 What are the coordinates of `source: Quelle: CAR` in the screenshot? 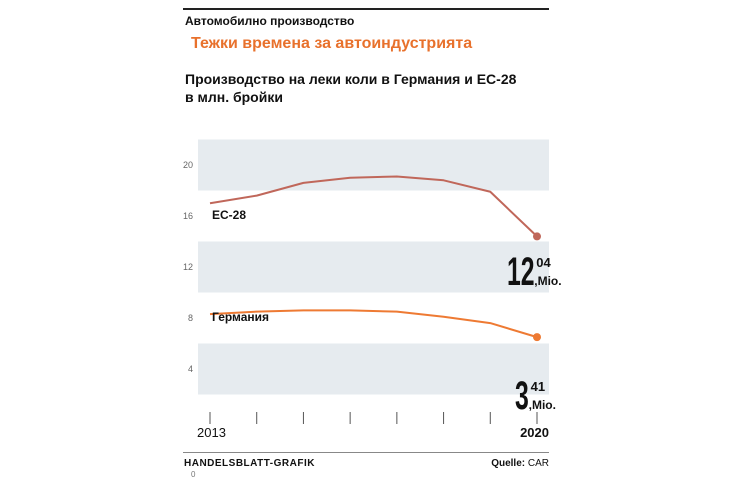 It's located at (520, 463).